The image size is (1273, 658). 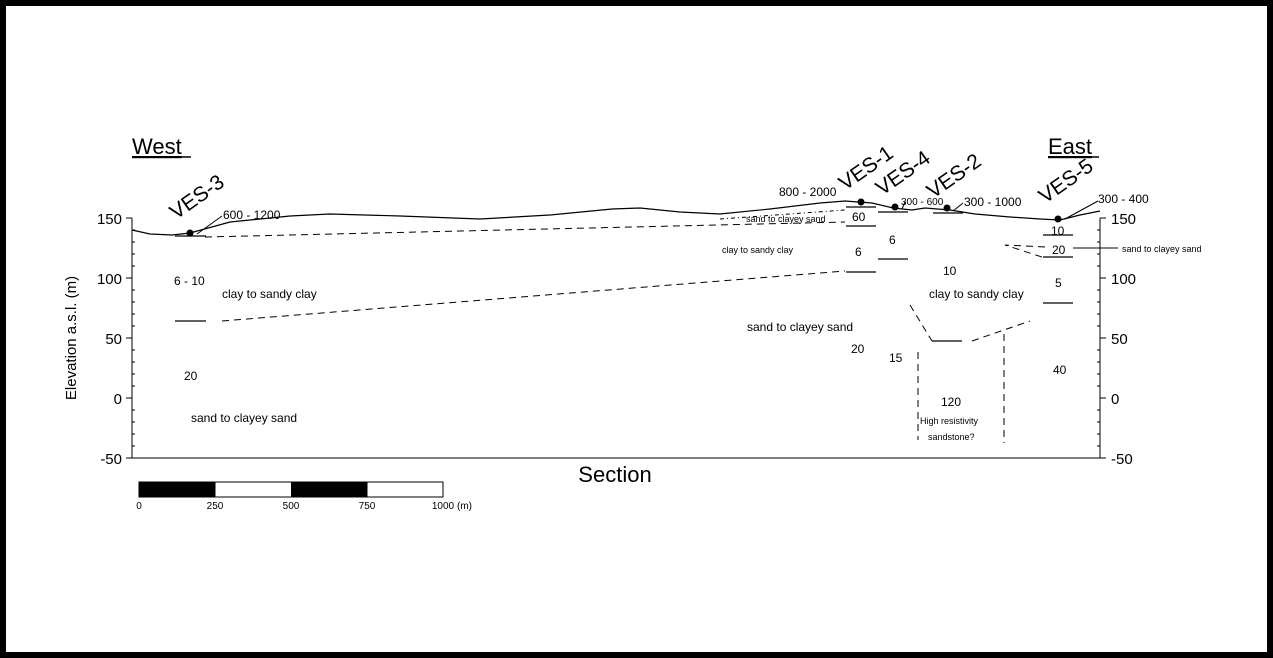 What do you see at coordinates (1122, 459) in the screenshot?
I see `right-tick-label: -50` at bounding box center [1122, 459].